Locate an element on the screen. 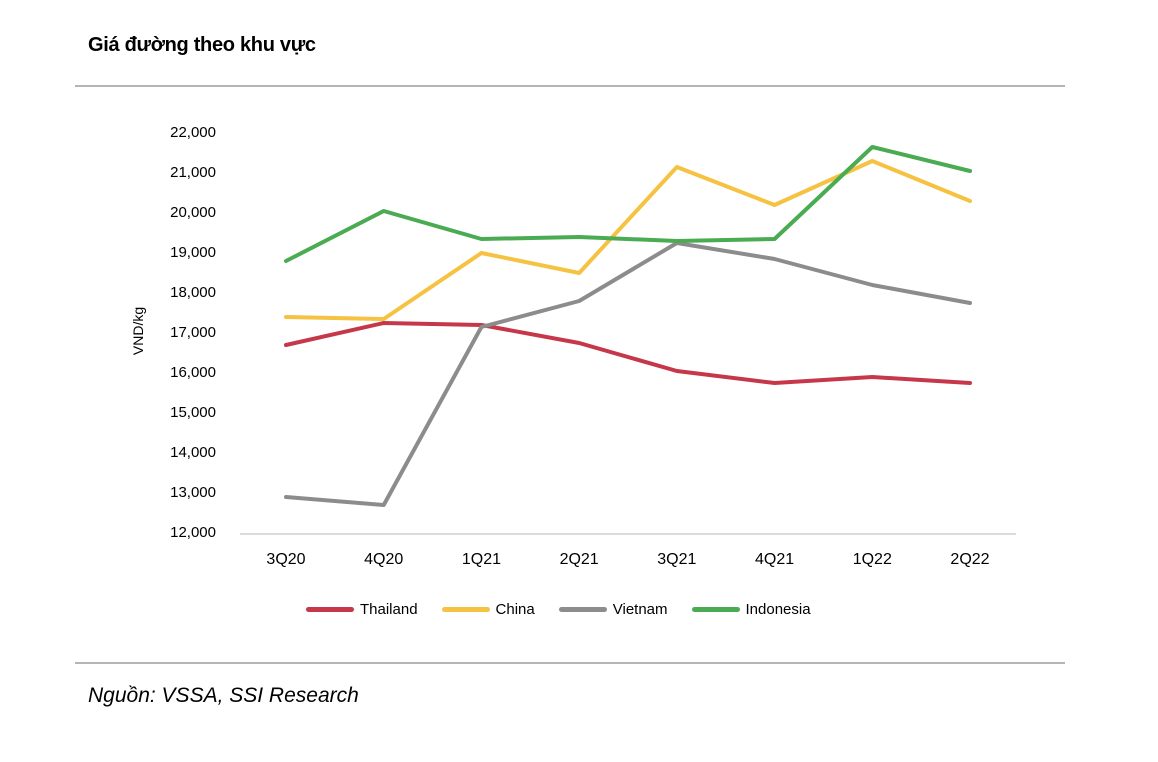 This screenshot has height=762, width=1158. legend-item-indonesia: Indonesia is located at coordinates (751, 609).